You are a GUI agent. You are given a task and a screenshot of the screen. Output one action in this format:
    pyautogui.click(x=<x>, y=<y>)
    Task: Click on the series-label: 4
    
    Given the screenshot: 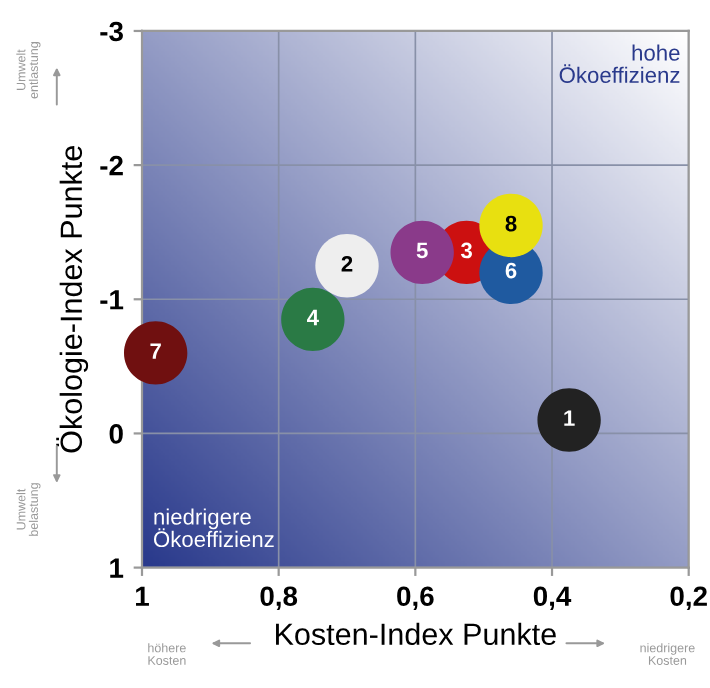 What is the action you would take?
    pyautogui.click(x=313, y=317)
    